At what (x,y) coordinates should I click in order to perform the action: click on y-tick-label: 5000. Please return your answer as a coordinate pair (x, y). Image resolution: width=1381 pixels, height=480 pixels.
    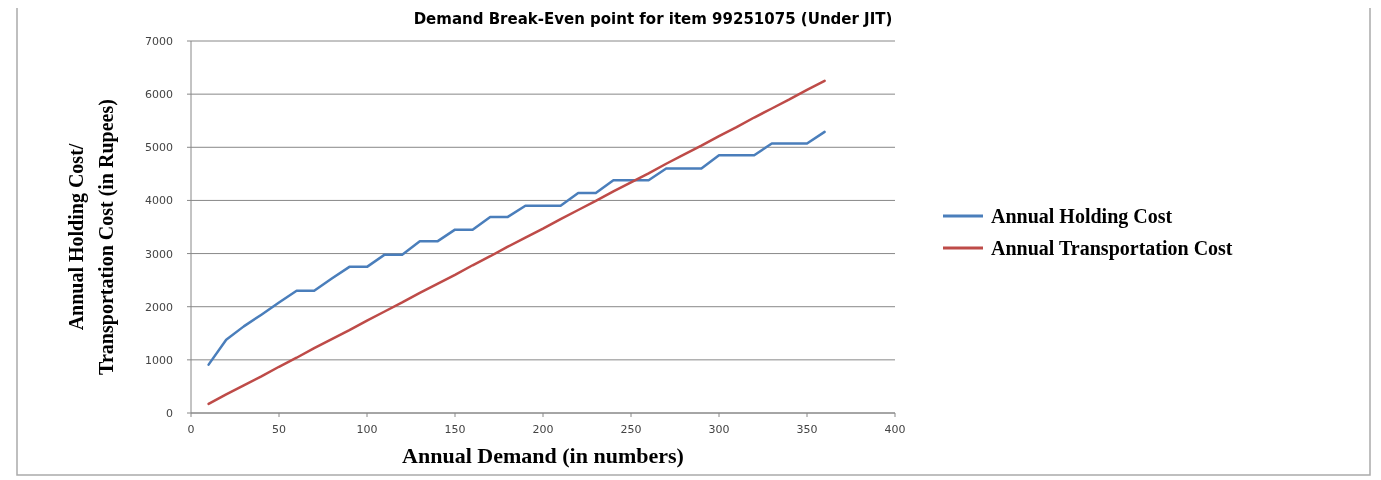
    Looking at the image, I should click on (159, 148).